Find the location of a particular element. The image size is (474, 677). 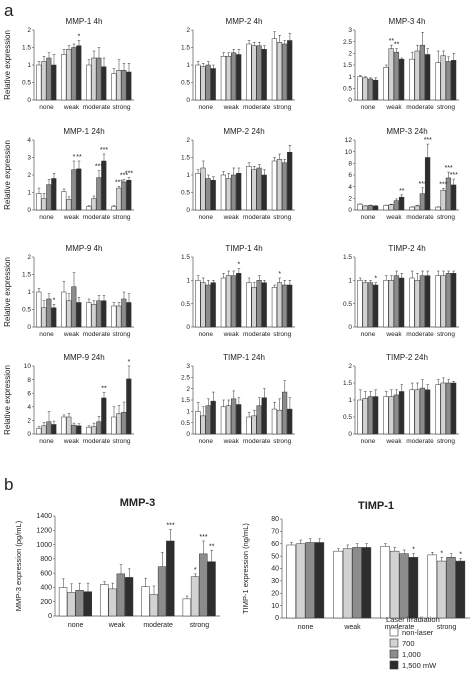

y-axis-label: MMP-3 expression (pg/mL) is located at coordinates (18, 565).